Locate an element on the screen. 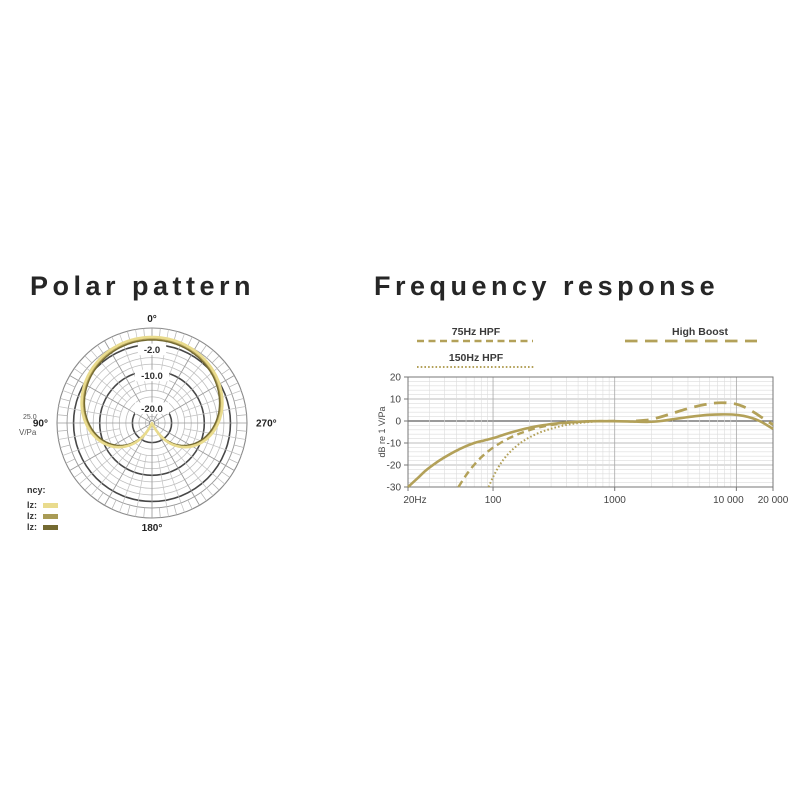 The height and width of the screenshot is (800, 800). polar-ring-labels: -2.0 -10.0 -20.0 is located at coordinates (152, 379).